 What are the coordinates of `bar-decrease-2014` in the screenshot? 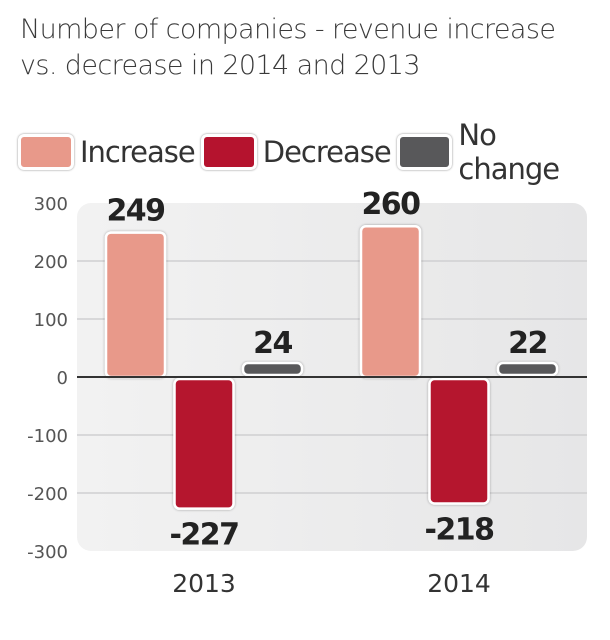 It's located at (459, 441).